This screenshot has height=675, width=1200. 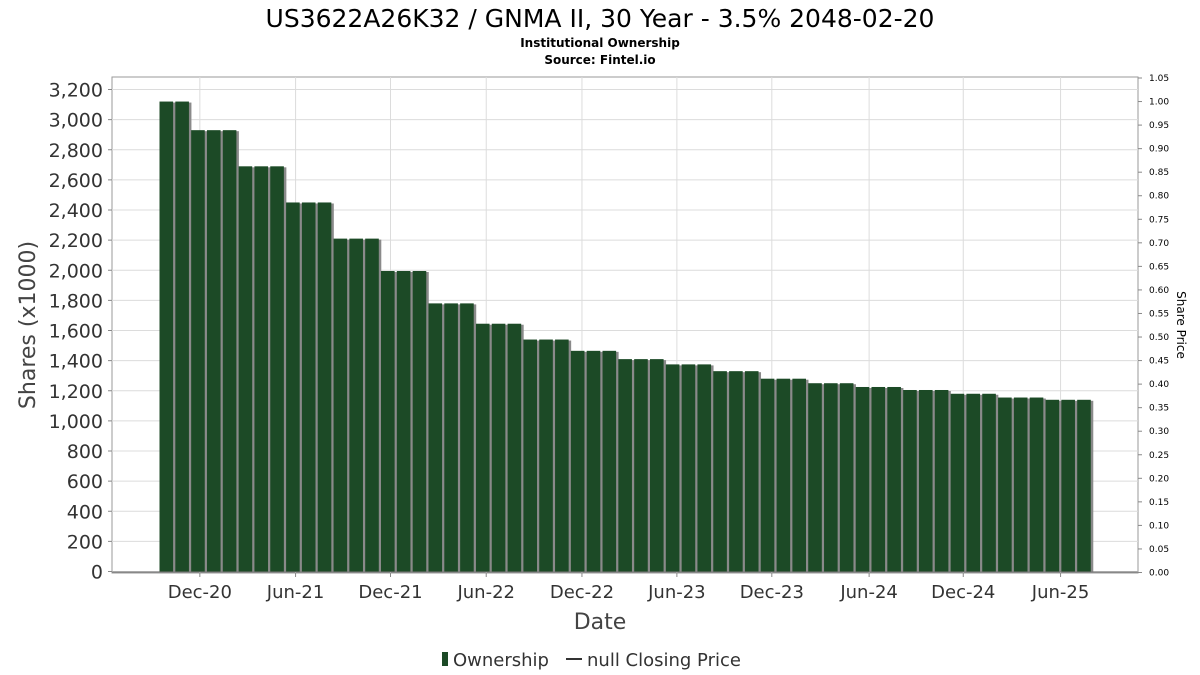 What do you see at coordinates (76, 271) in the screenshot?
I see `y-tick-label: 2,000` at bounding box center [76, 271].